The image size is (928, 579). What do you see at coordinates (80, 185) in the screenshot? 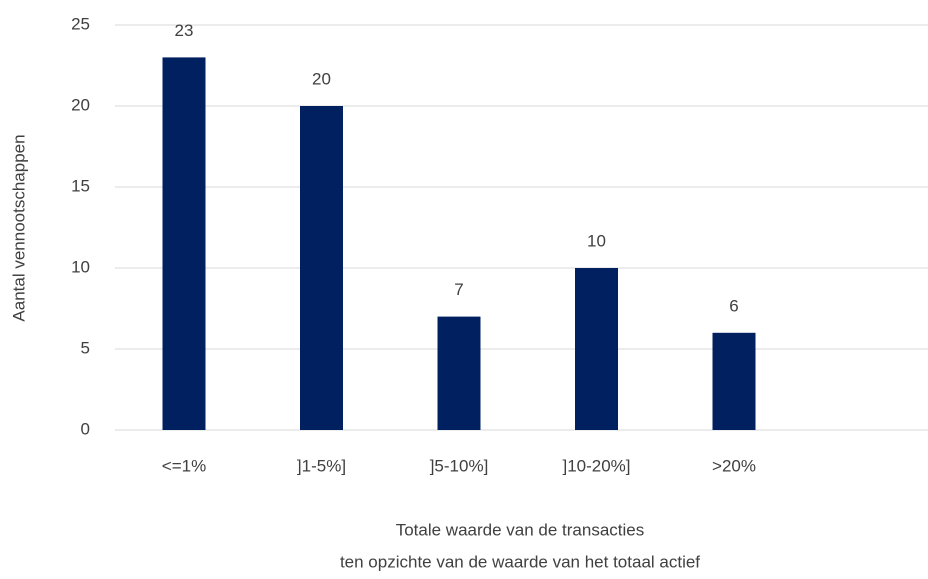
I see `y-tick-label: 15` at bounding box center [80, 185].